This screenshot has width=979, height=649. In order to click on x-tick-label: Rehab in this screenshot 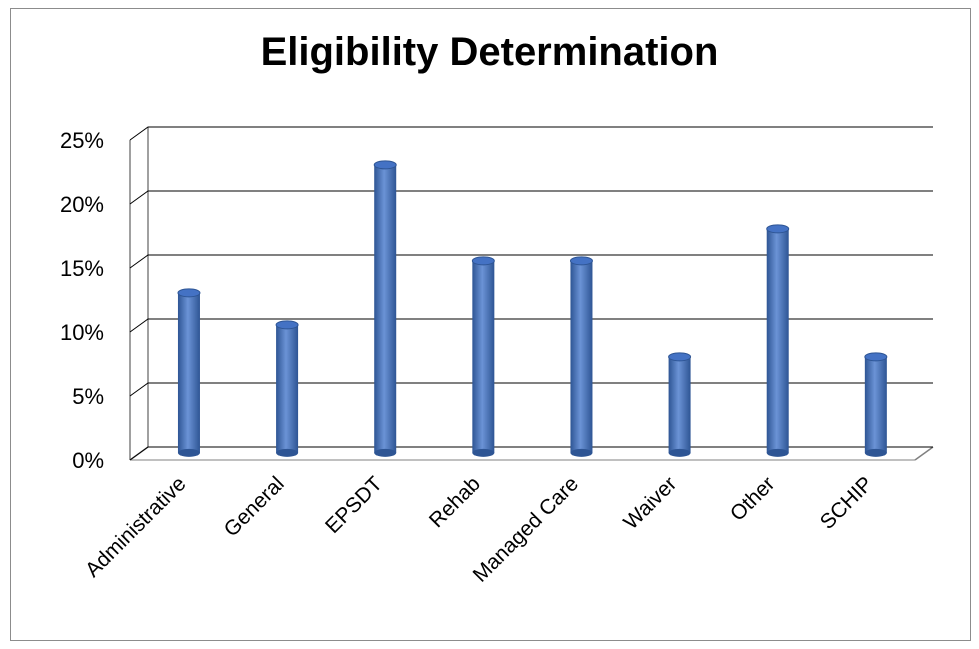, I will do `click(455, 502)`.